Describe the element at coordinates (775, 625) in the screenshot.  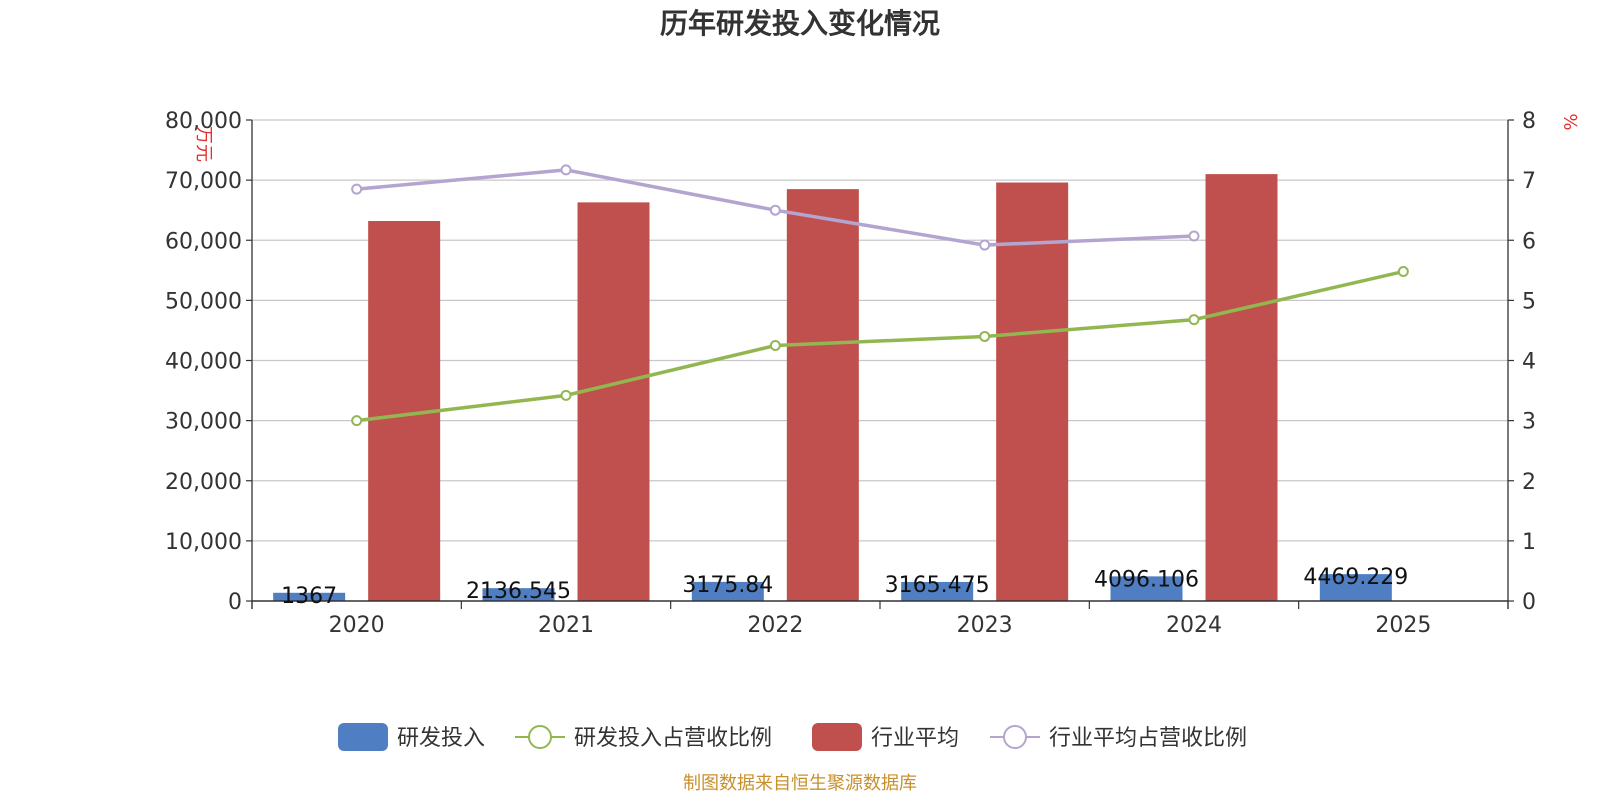
I see `x-axis-tick-label: 2022` at that location.